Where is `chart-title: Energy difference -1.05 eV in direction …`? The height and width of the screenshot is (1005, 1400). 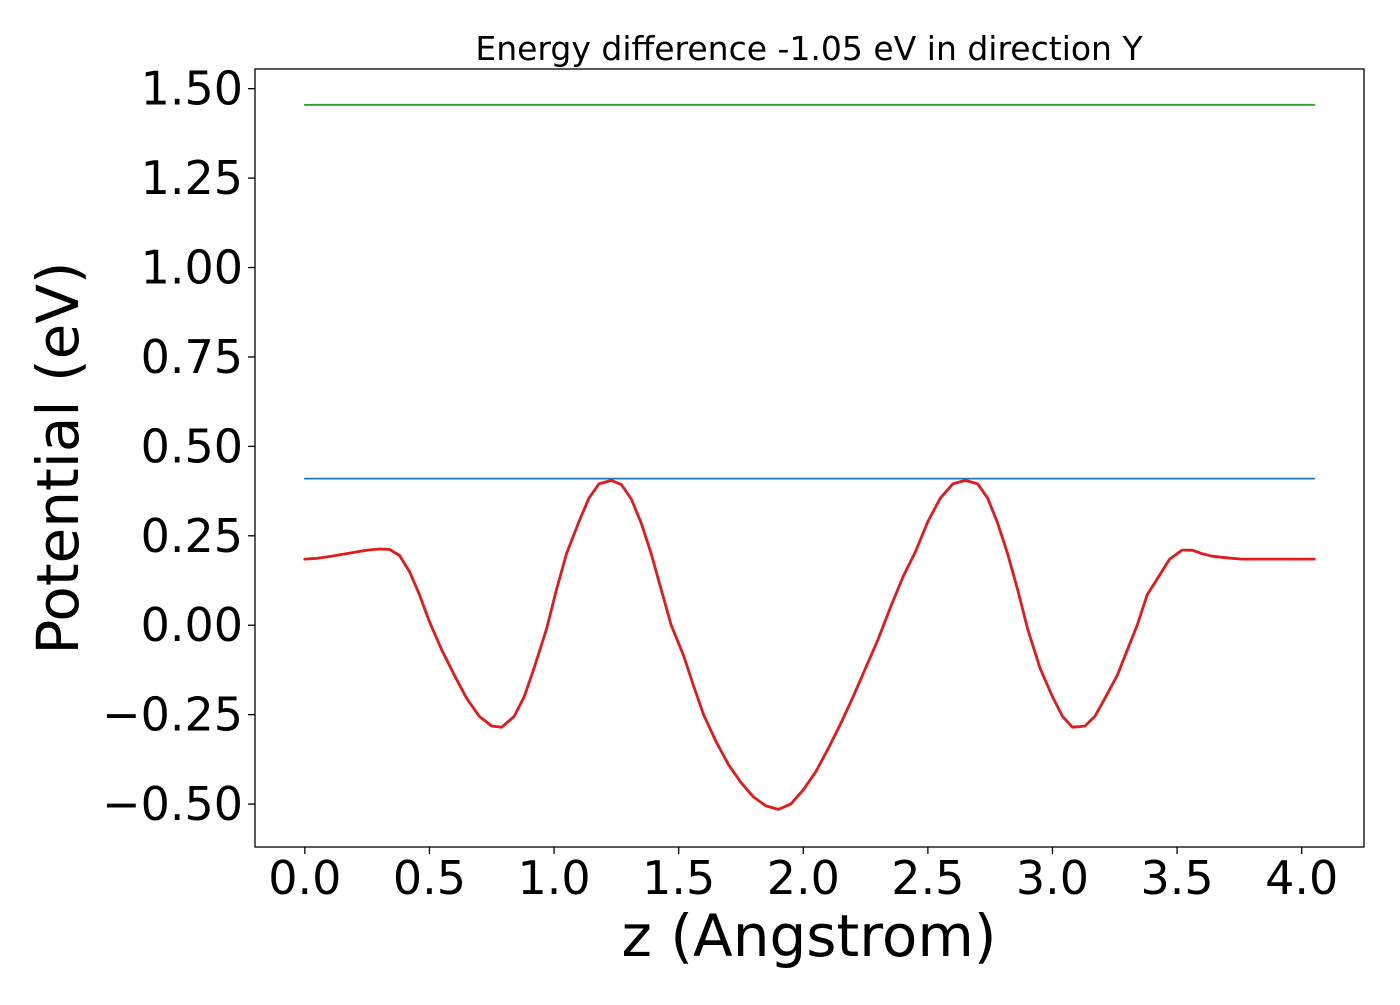 chart-title: Energy difference -1.05 eV in direction … is located at coordinates (809, 48).